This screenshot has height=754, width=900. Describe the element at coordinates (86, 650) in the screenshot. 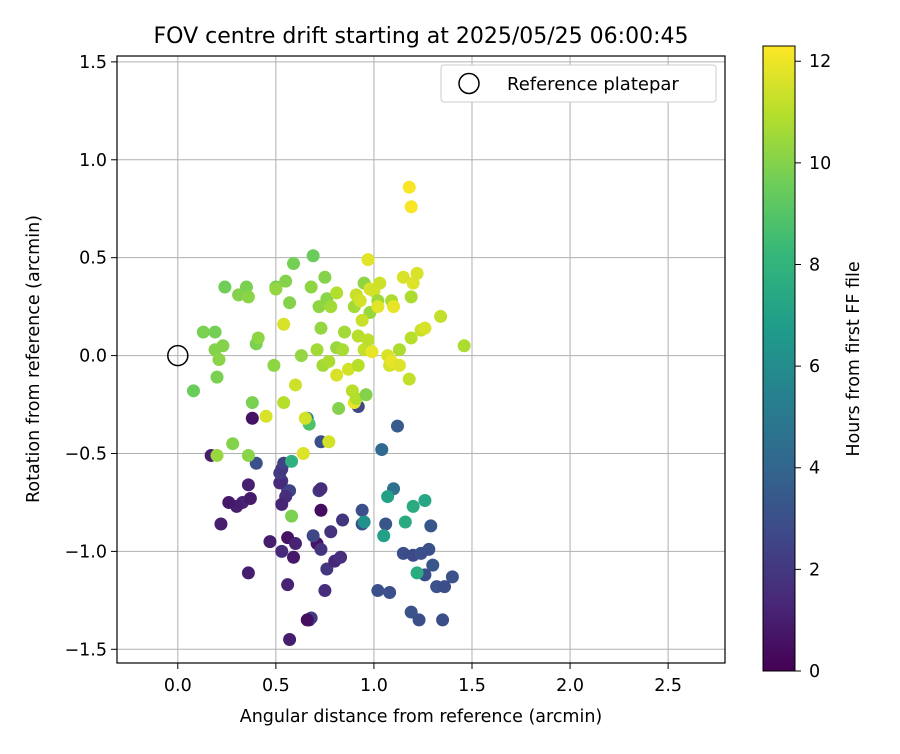

I see `y-tick-label: −1.5` at that location.